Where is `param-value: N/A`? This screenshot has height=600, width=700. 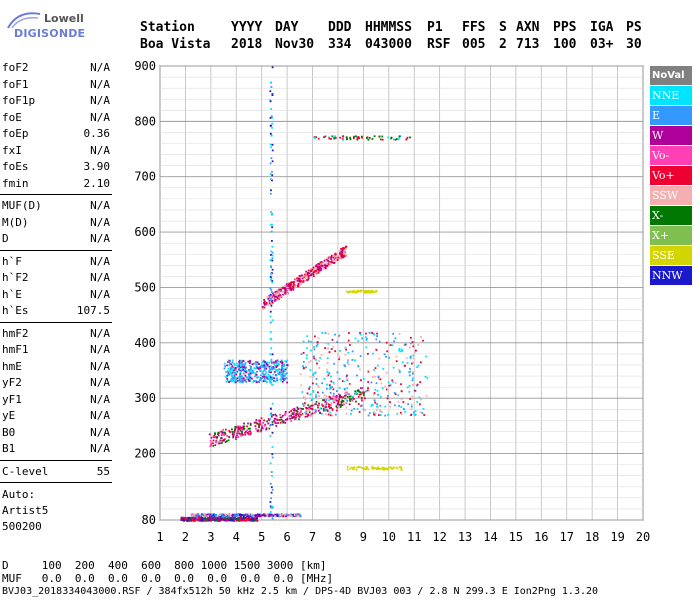 param-value: N/A is located at coordinates (100, 238).